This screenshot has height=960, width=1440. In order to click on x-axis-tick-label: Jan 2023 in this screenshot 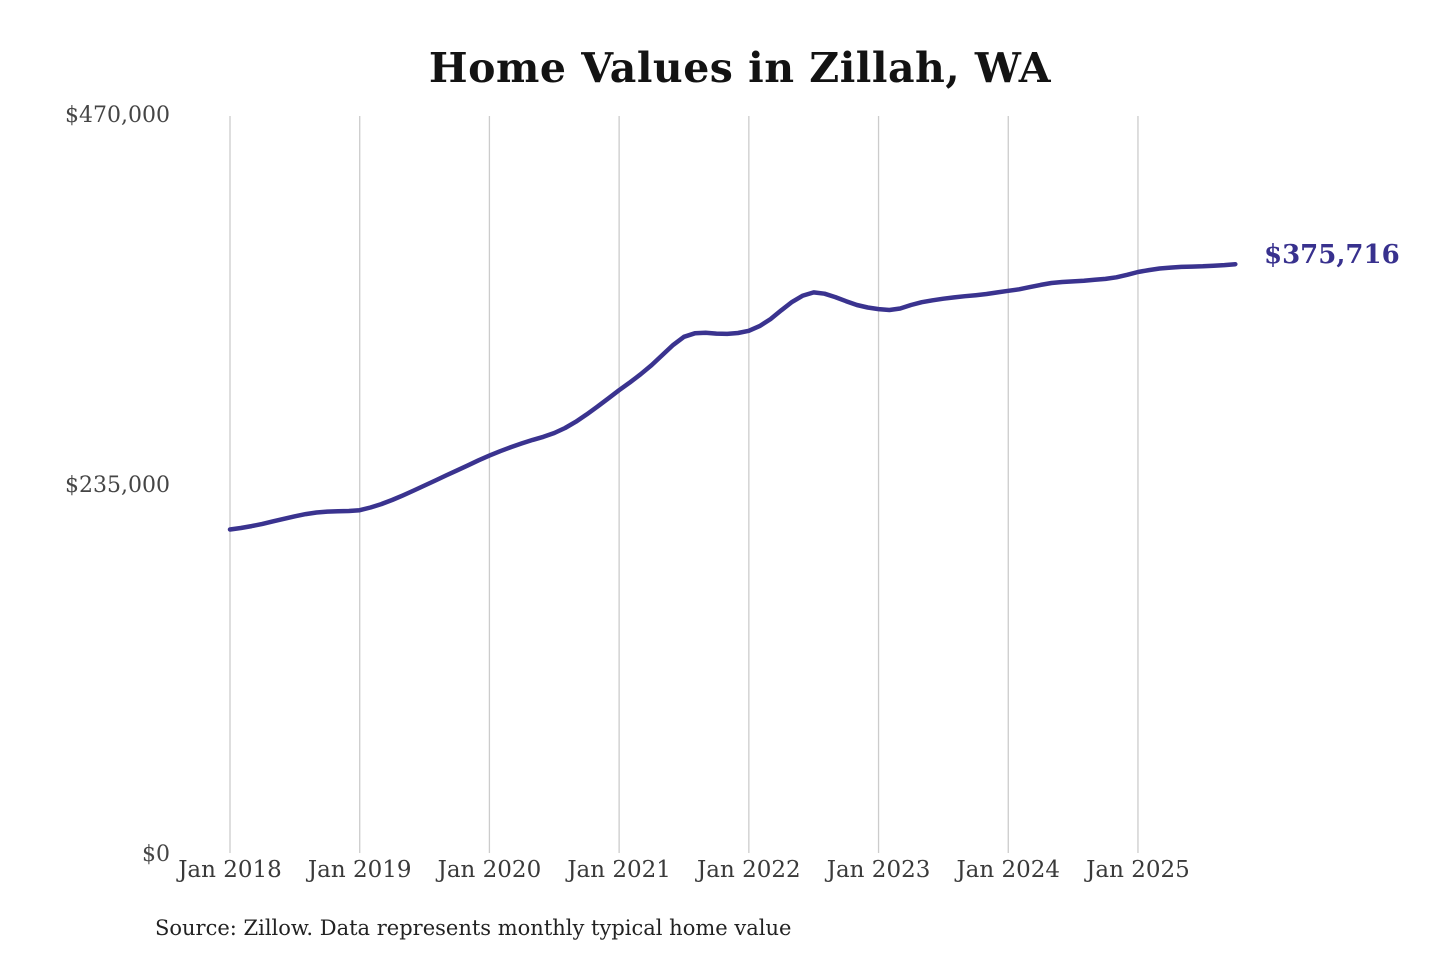, I will do `click(878, 870)`.